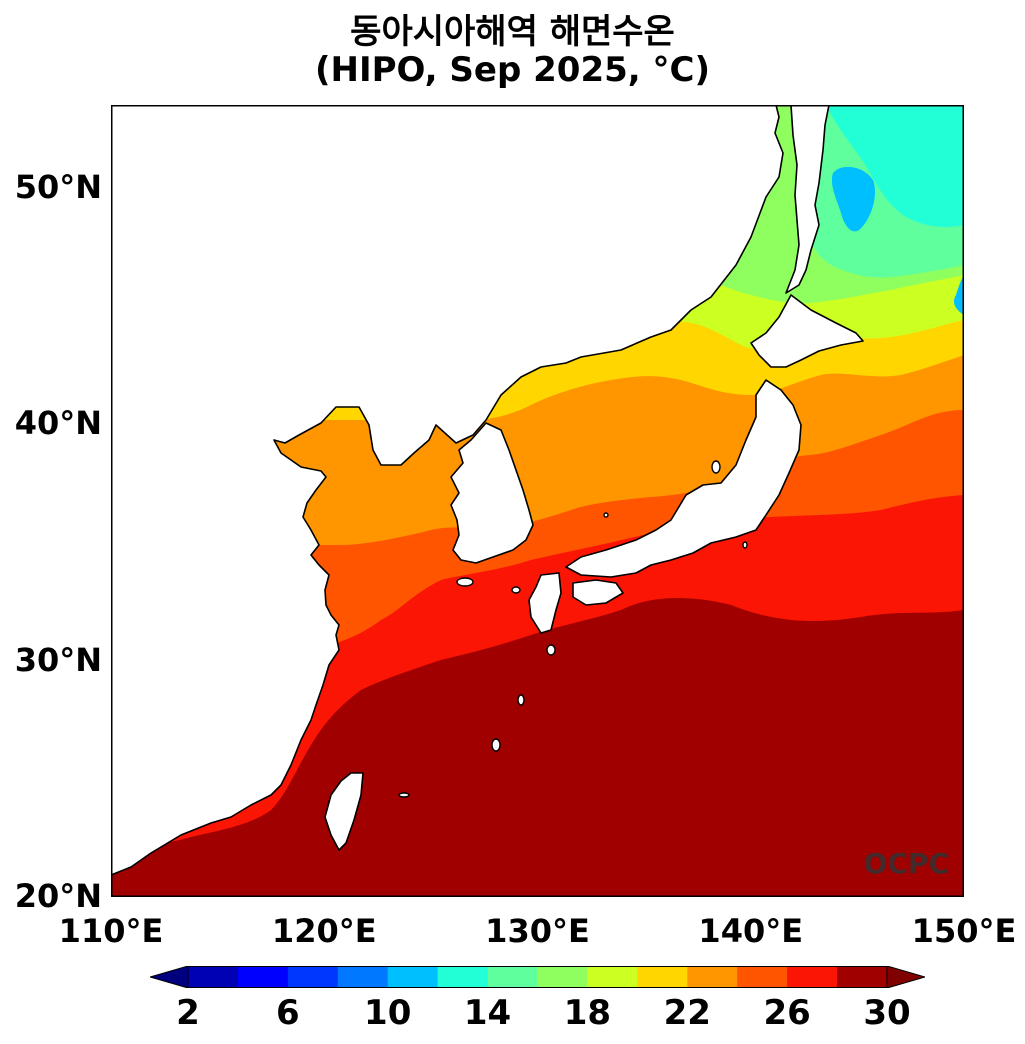 The height and width of the screenshot is (1044, 1025). What do you see at coordinates (545, 603) in the screenshot?
I see `land-kyushu` at bounding box center [545, 603].